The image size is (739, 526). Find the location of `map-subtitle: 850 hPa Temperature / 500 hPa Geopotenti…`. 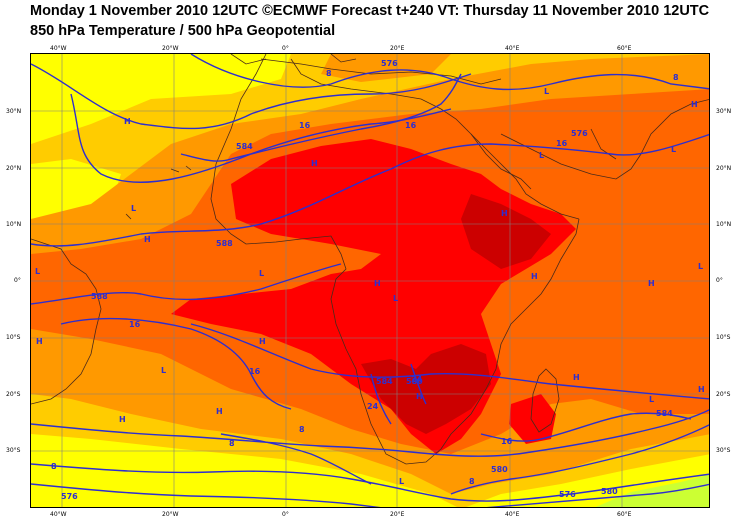

map-subtitle: 850 hPa Temperature / 500 hPa Geopotenti… is located at coordinates (183, 31).